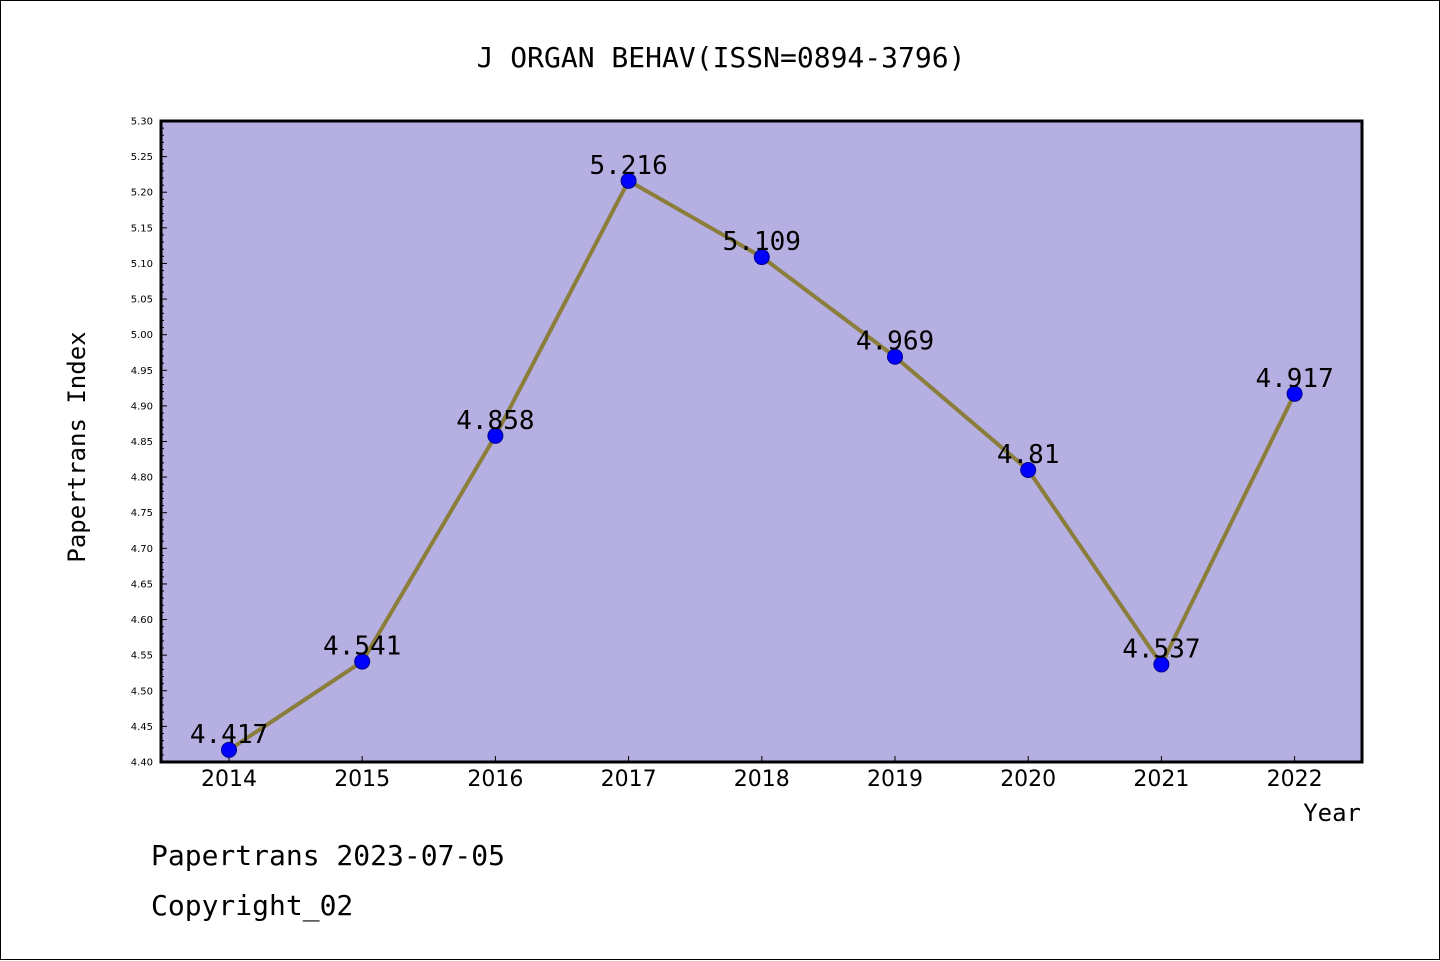 The height and width of the screenshot is (961, 1440). I want to click on y-tick-label: 4.45, so click(142, 727).